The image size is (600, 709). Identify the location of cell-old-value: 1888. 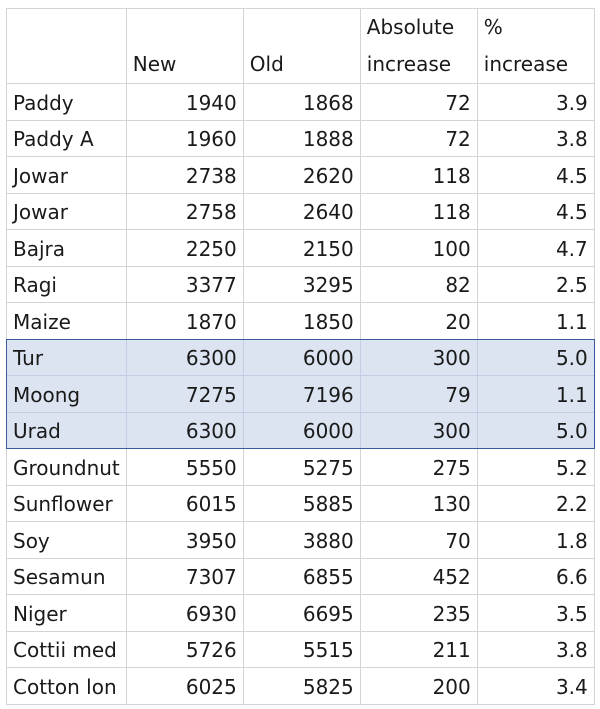
(301, 138).